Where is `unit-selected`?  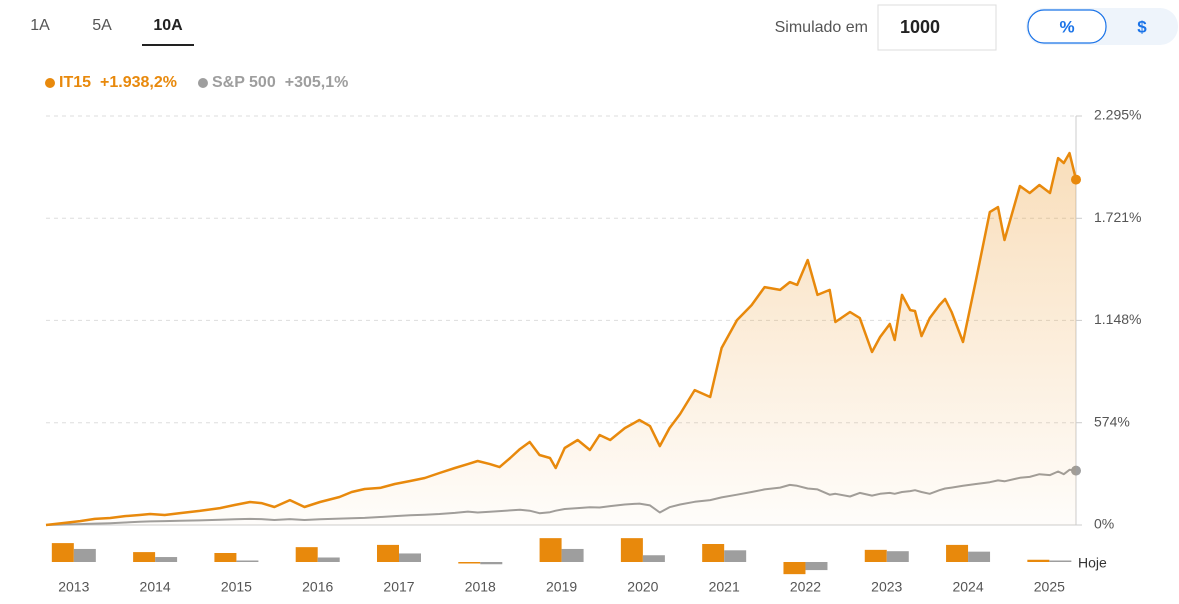
unit-selected is located at coordinates (1067, 26).